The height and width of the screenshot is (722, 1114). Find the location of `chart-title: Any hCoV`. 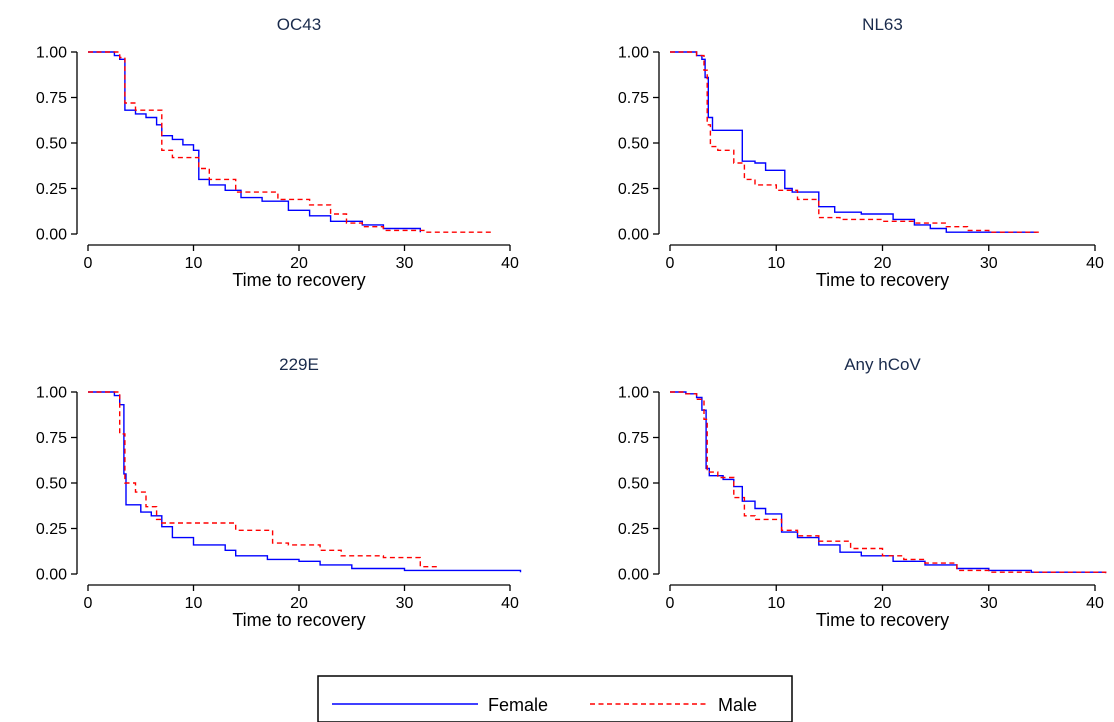

chart-title: Any hCoV is located at coordinates (882, 364).